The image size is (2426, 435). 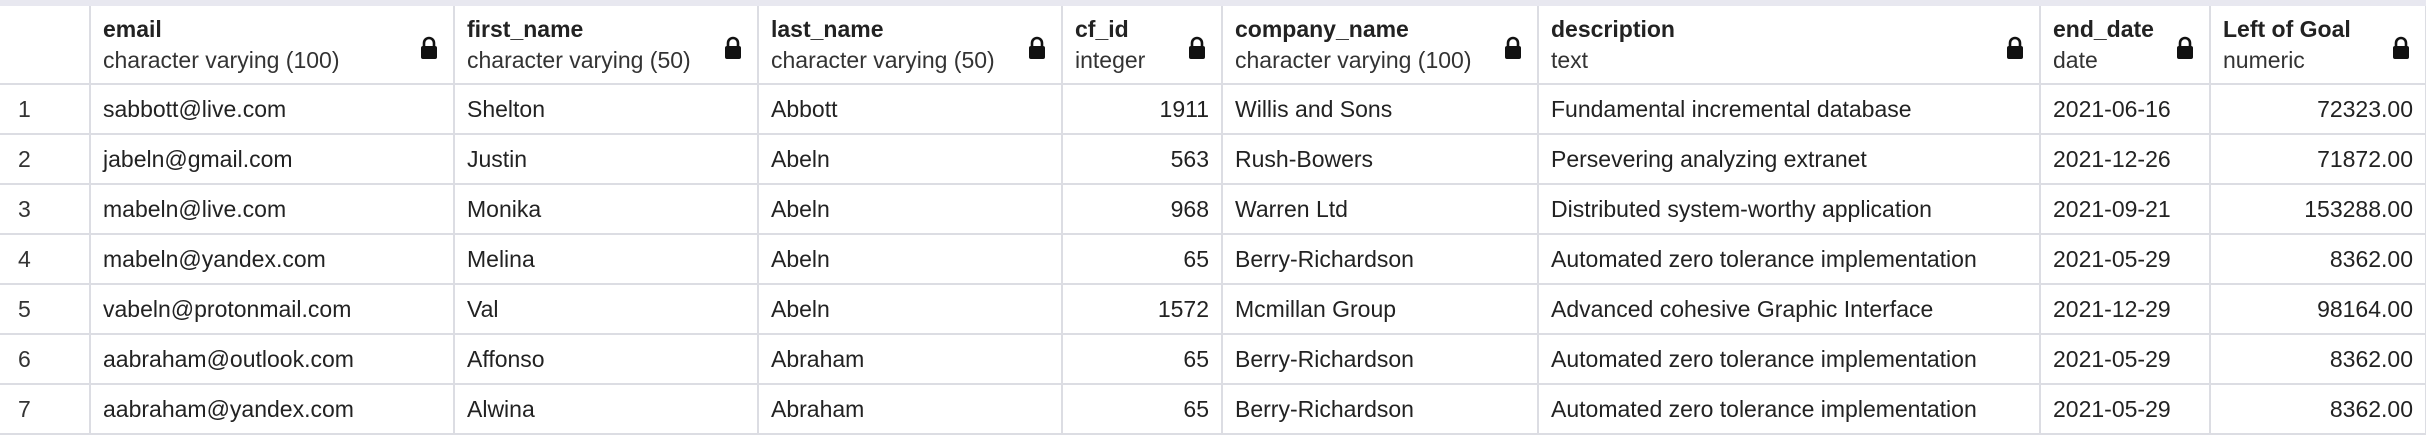 What do you see at coordinates (1142, 109) in the screenshot?
I see `cell-cf-id: 1911` at bounding box center [1142, 109].